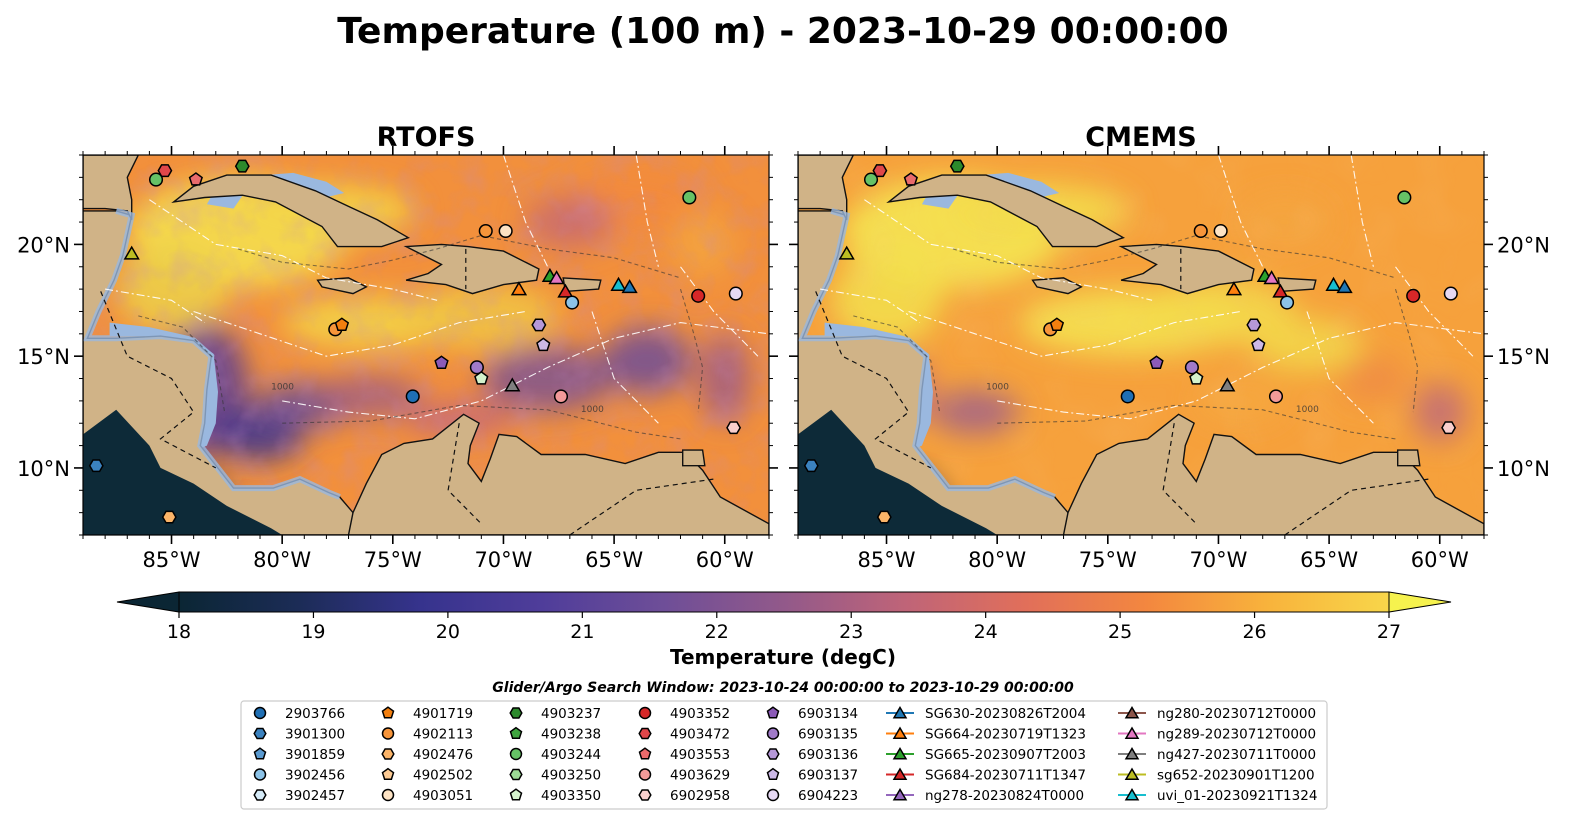 The image size is (1577, 830). What do you see at coordinates (1005, 735) in the screenshot?
I see `legend-label: SG664-20230719T1323` at bounding box center [1005, 735].